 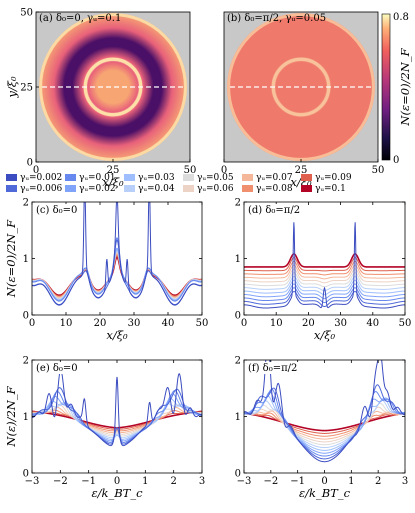 I want to click on panel-annotation: (e) δ₀=0, so click(x=57, y=368).